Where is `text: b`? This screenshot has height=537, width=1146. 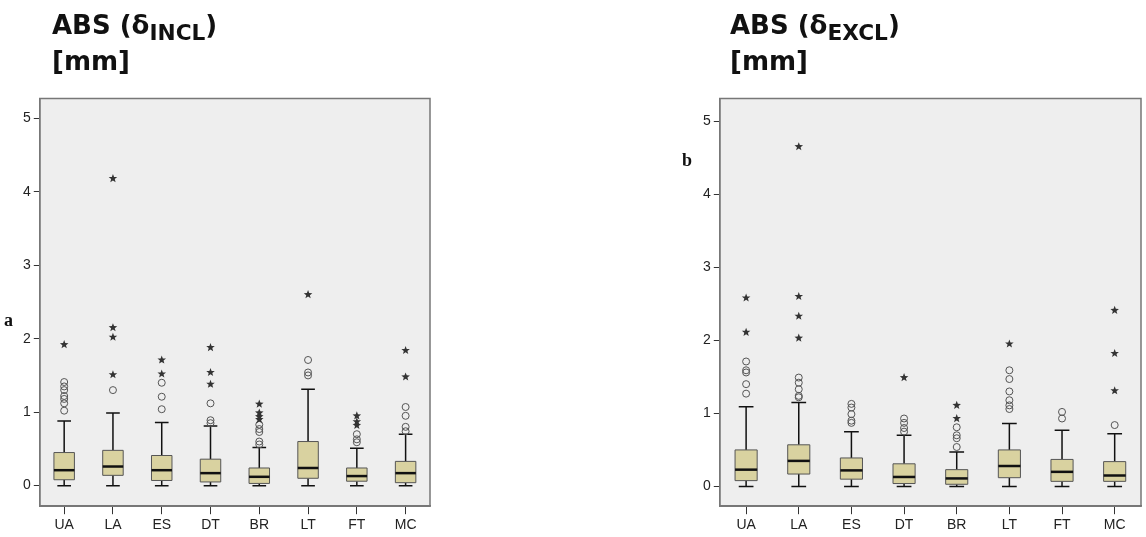 text: b is located at coordinates (687, 160).